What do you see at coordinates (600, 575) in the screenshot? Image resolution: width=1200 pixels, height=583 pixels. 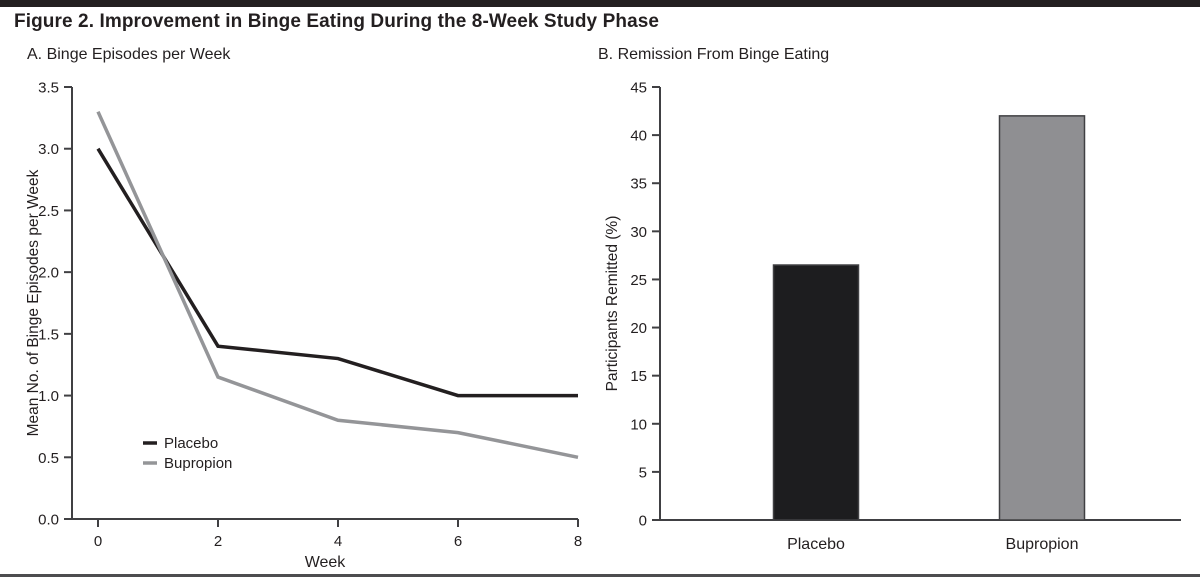 I see `bottom-rule` at bounding box center [600, 575].